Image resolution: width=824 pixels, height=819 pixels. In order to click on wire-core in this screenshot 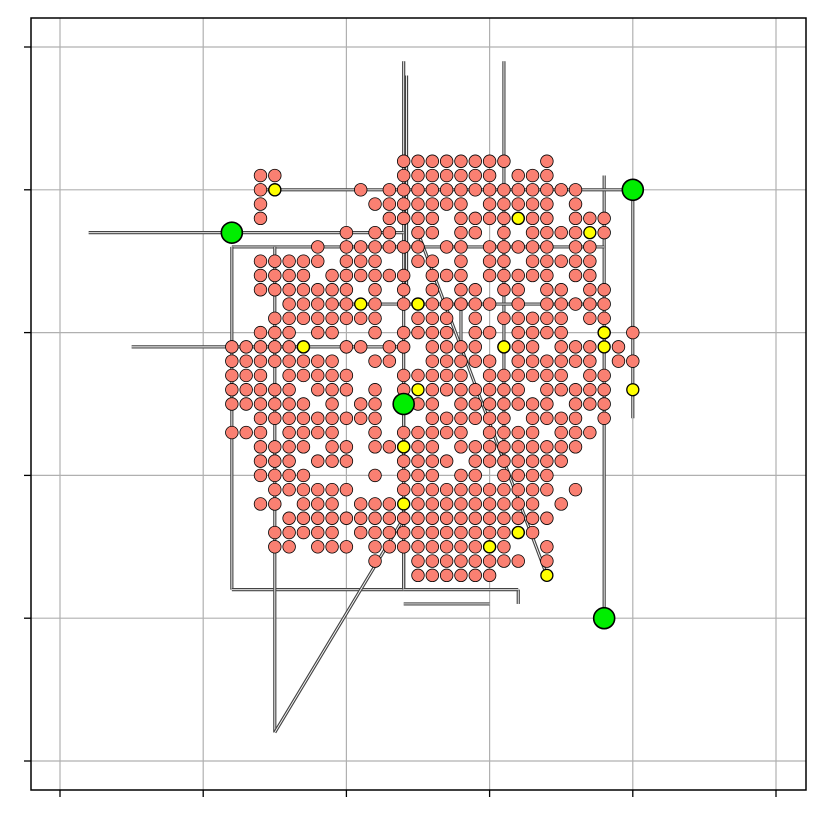, I will do `click(482, 404)`.